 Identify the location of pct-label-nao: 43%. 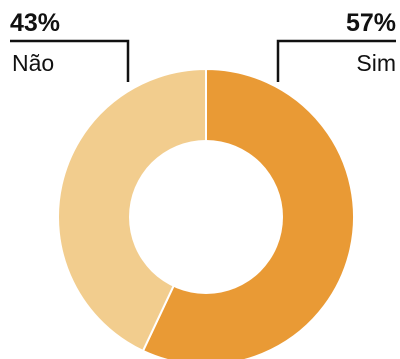
(35, 23).